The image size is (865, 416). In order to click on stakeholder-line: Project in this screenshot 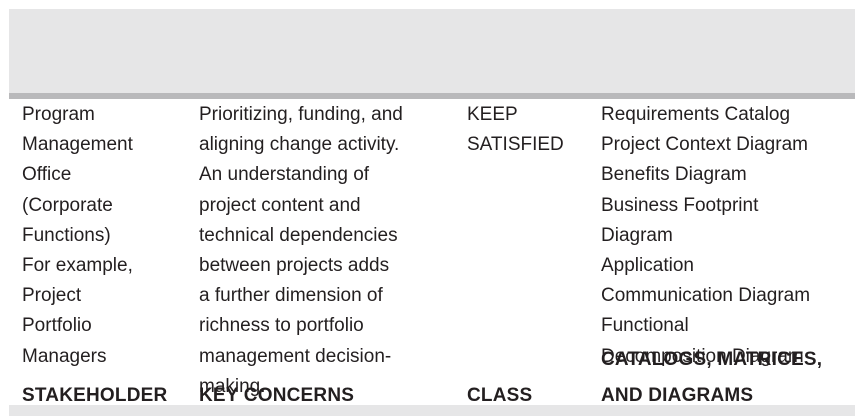, I will do `click(52, 296)`.